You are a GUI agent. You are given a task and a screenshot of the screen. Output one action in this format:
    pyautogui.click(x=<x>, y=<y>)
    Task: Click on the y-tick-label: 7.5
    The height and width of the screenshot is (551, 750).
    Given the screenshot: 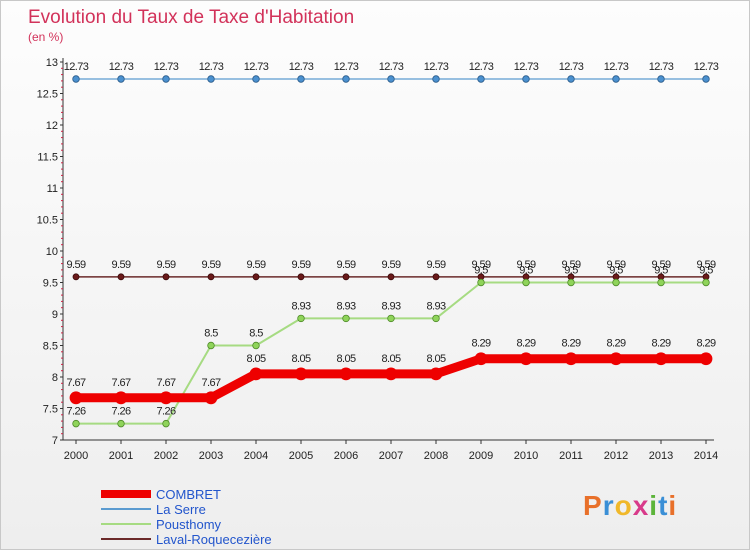 What is the action you would take?
    pyautogui.click(x=50, y=410)
    